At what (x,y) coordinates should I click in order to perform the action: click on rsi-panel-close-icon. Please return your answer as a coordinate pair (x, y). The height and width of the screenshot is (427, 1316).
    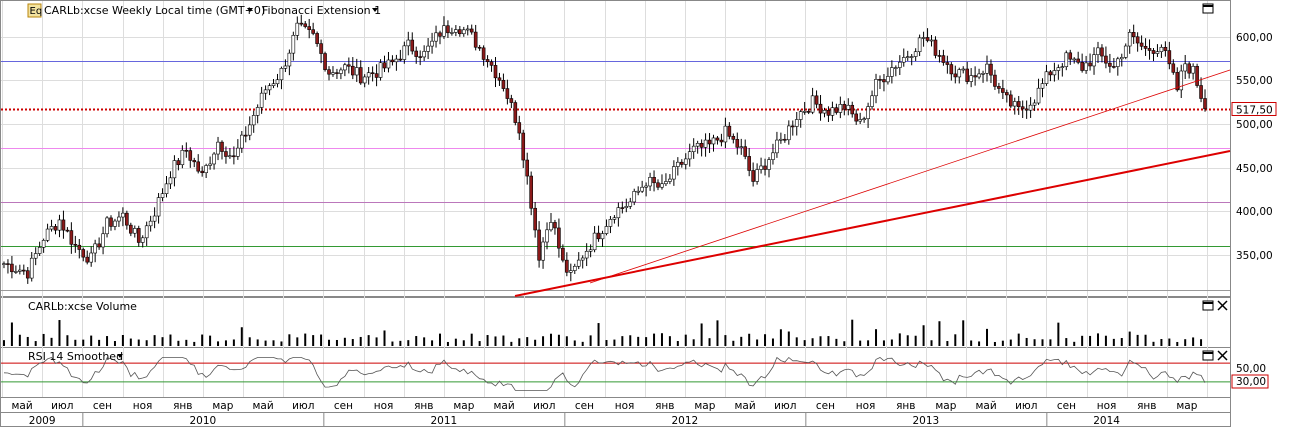
    Looking at the image, I should click on (1222, 355).